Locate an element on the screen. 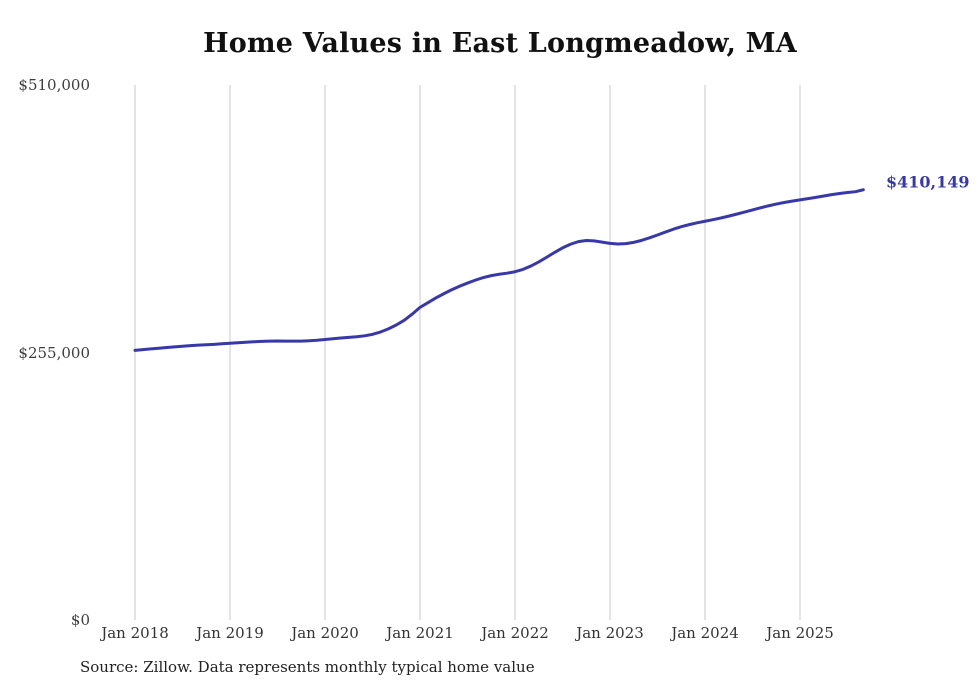  y-axis-tick-label: $510,000 is located at coordinates (54, 85).